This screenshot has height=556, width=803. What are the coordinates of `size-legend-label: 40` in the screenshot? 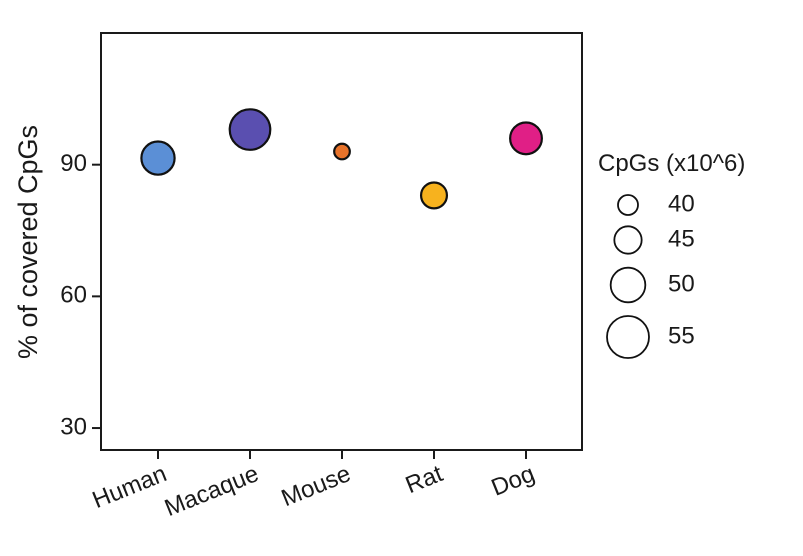 It's located at (681, 203).